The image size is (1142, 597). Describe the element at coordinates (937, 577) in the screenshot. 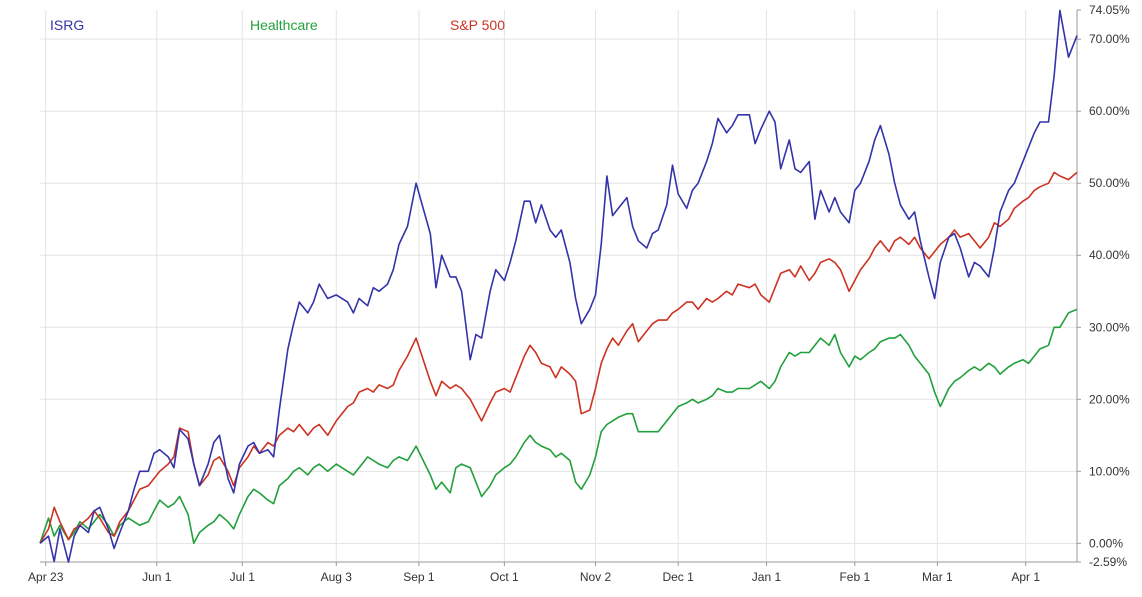

I see `x-tick-label: Mar 1` at that location.